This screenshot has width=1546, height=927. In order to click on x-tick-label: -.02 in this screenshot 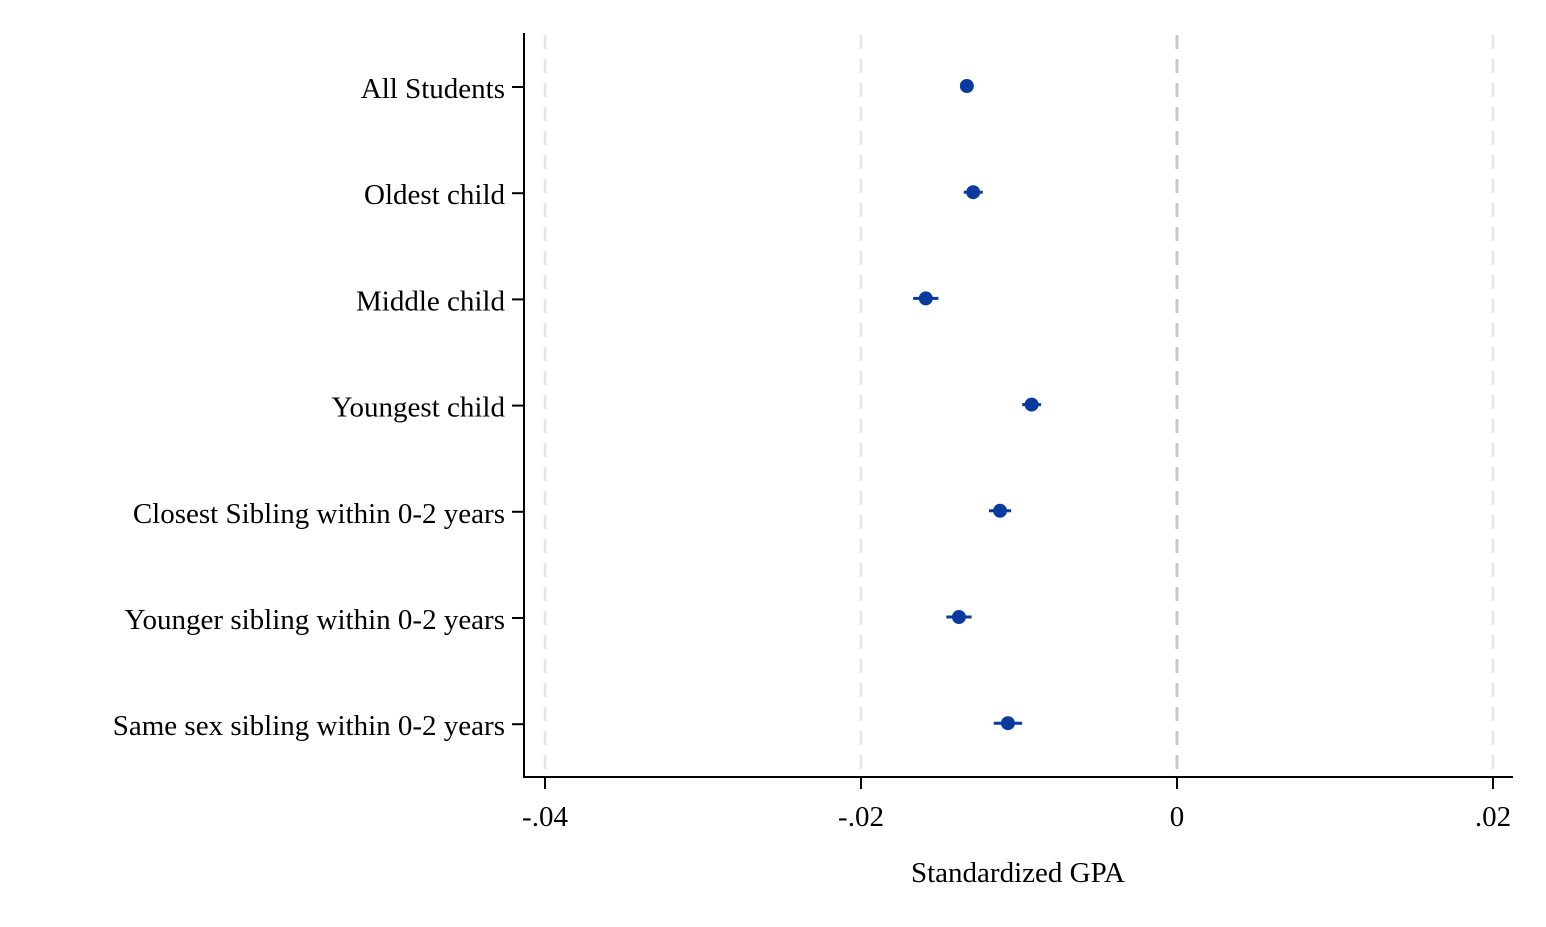, I will do `click(861, 817)`.